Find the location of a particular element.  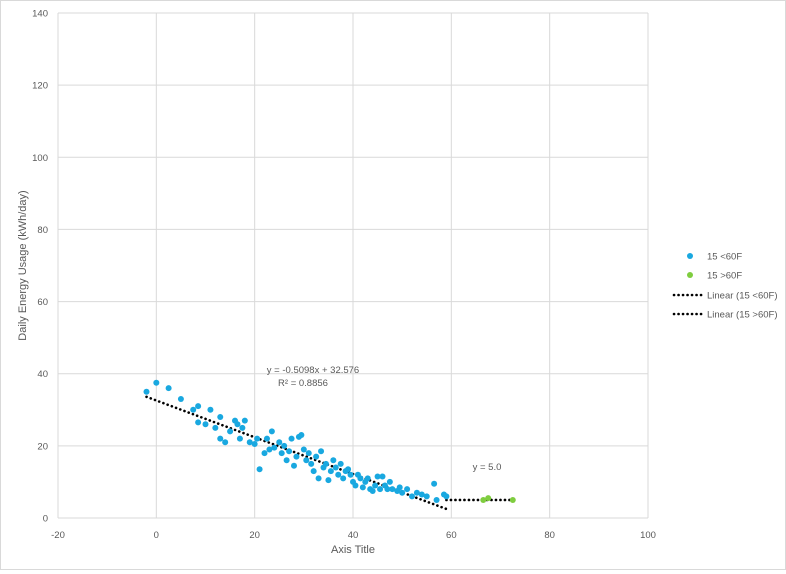

x-axis-title: Axis Title is located at coordinates (353, 550).